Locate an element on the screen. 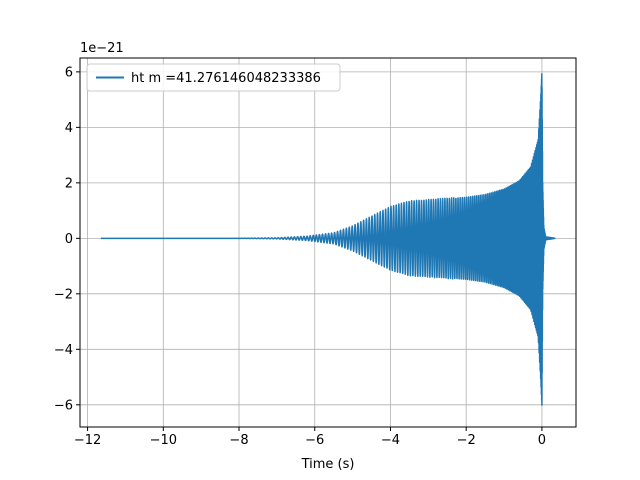 The height and width of the screenshot is (480, 640). legend: ht m =41.276146048233386 is located at coordinates (213, 77).